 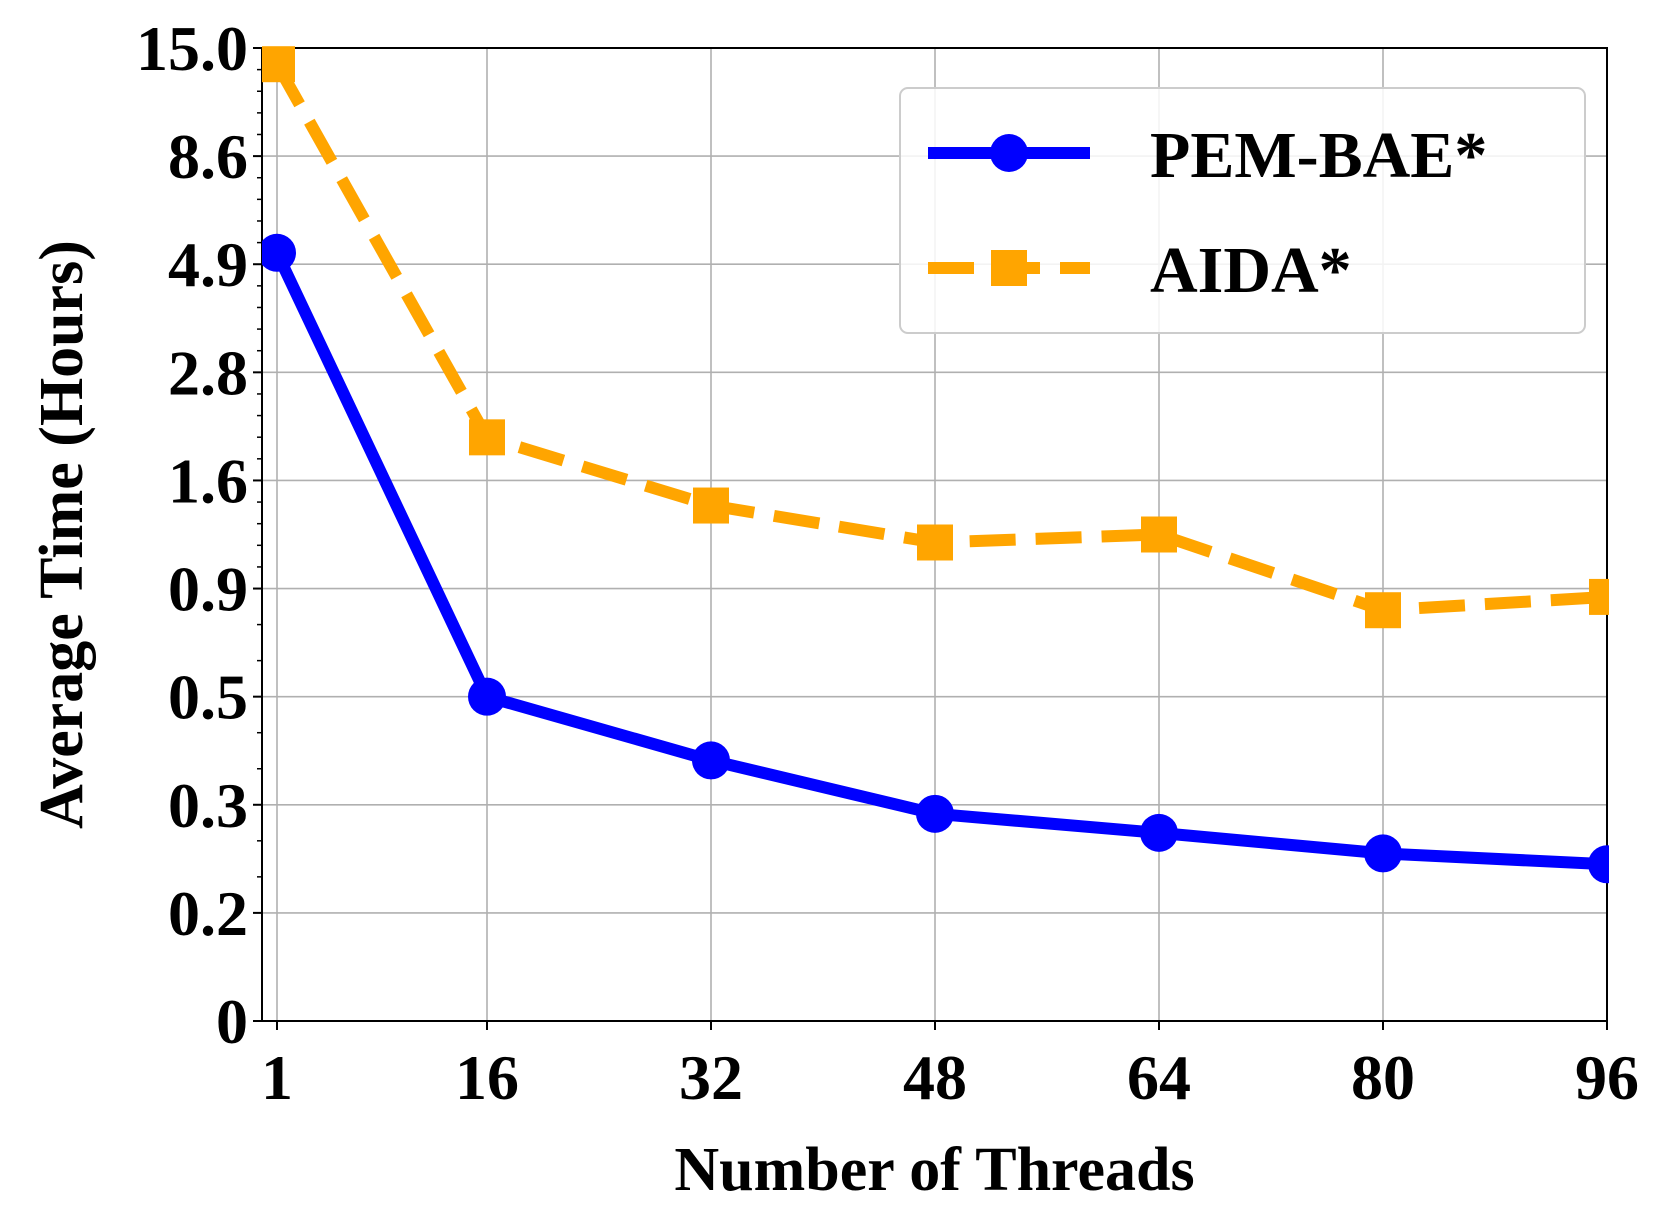 What do you see at coordinates (208, 589) in the screenshot?
I see `y-tick-label: 0.9` at bounding box center [208, 589].